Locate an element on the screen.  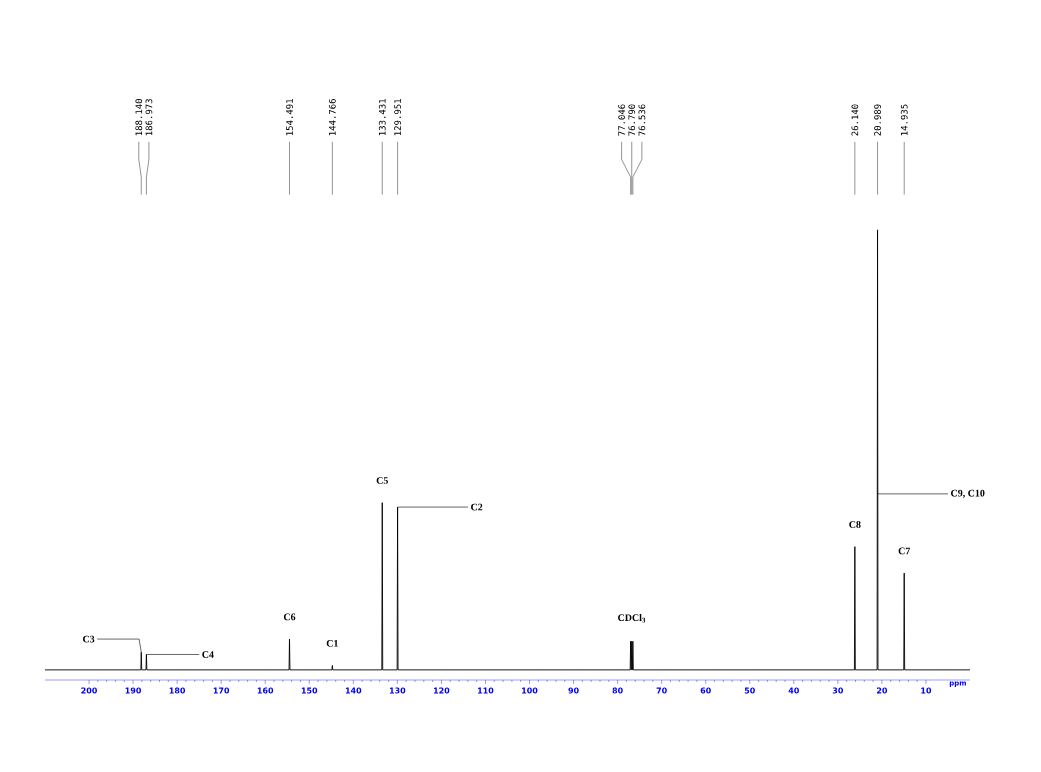
annotation: C5 is located at coordinates (382, 480).